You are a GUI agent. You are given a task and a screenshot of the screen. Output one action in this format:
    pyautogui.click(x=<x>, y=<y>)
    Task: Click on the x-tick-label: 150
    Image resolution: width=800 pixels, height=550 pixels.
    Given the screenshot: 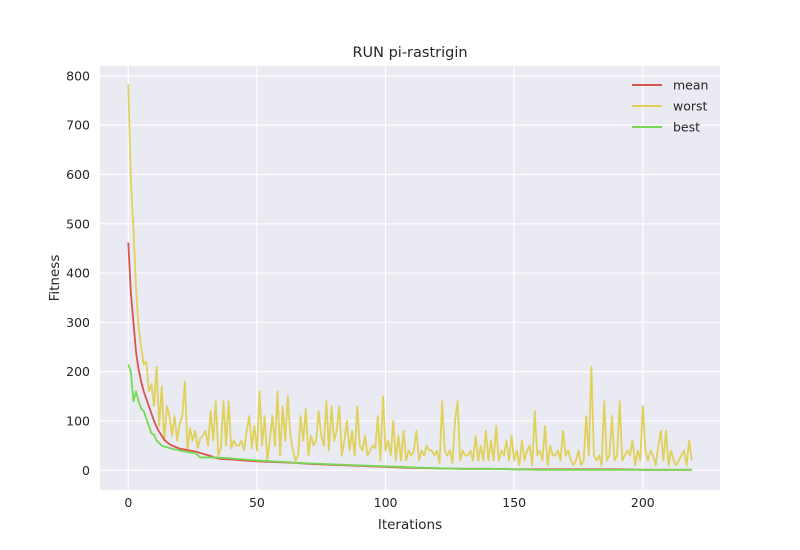 What is the action you would take?
    pyautogui.click(x=514, y=502)
    